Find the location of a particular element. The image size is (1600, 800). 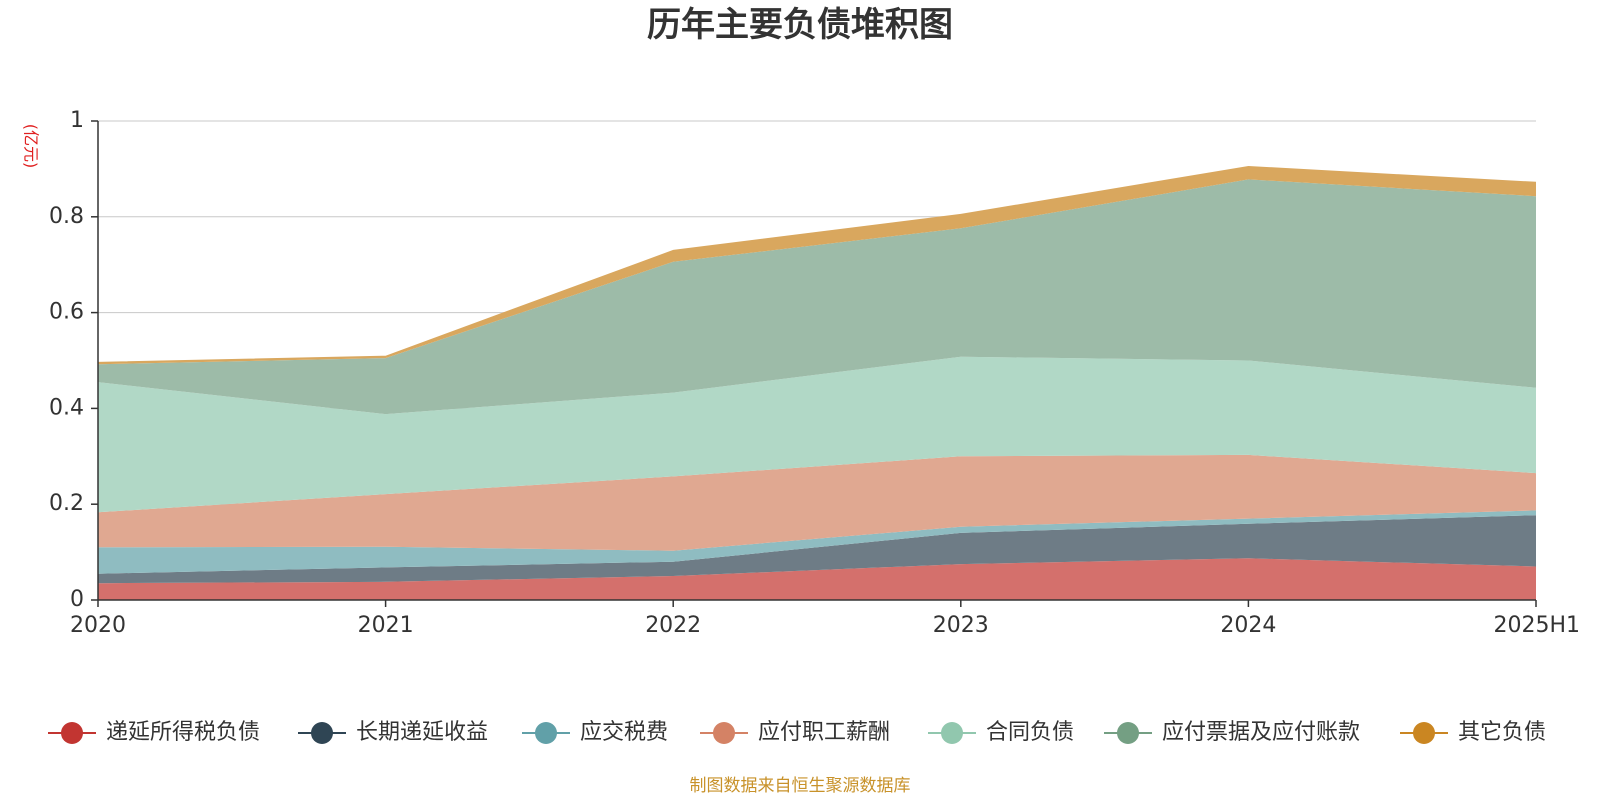

y-axis-unit: (亿元) is located at coordinates (31, 146).